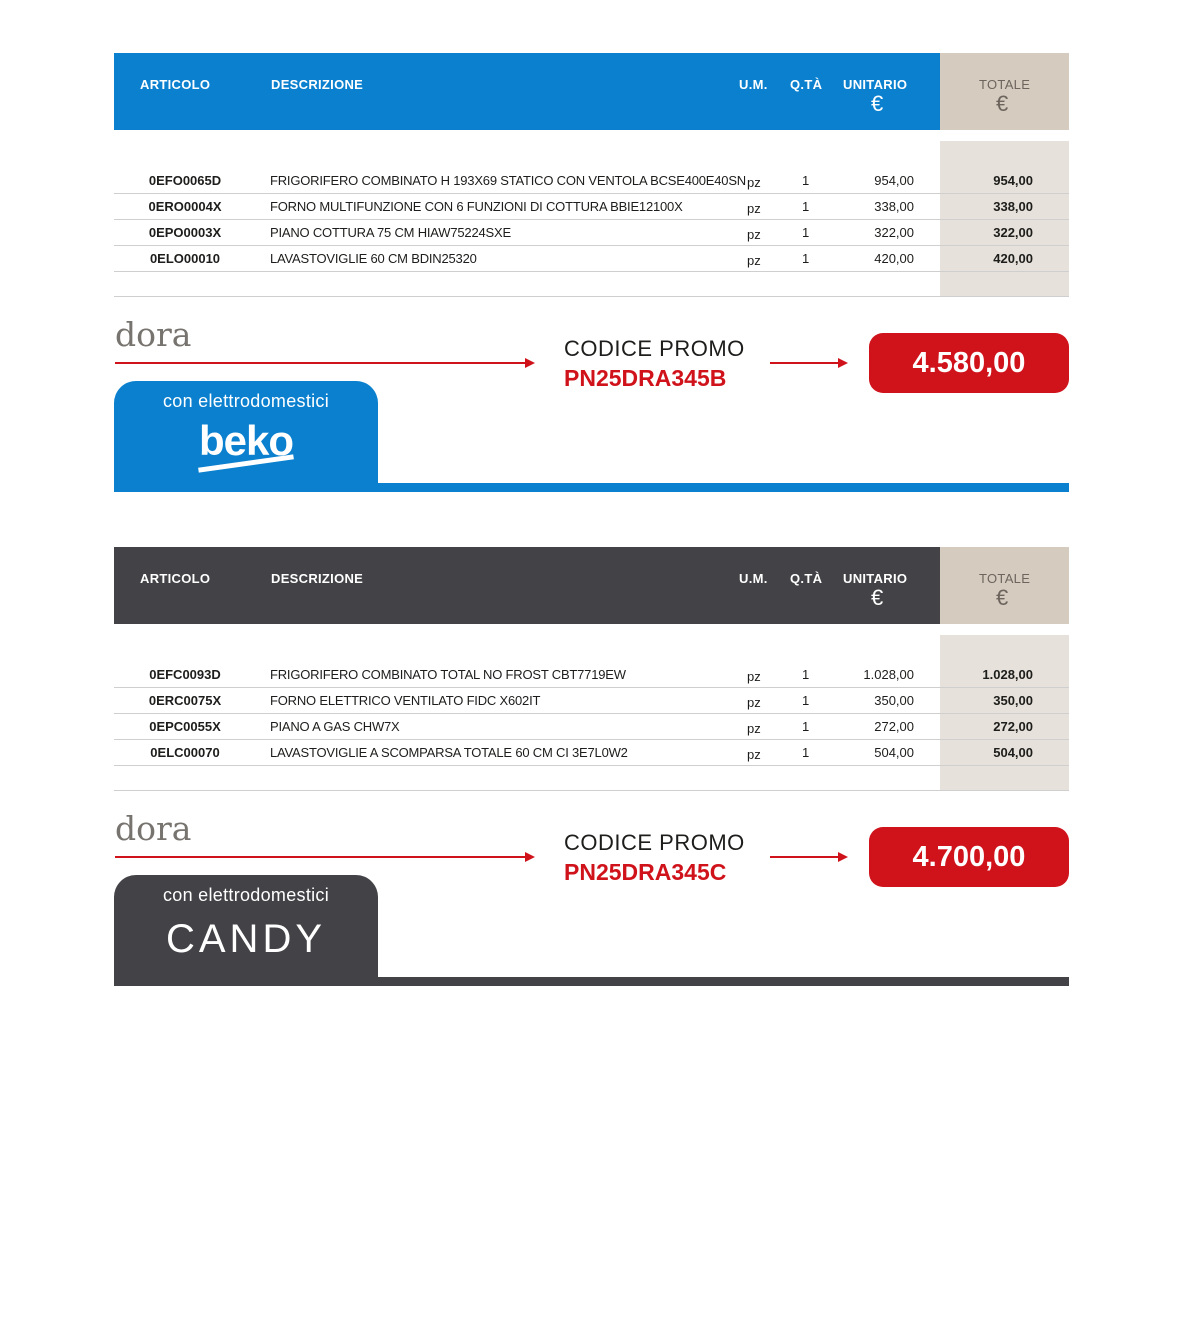 The image size is (1189, 1323). What do you see at coordinates (185, 232) in the screenshot?
I see `cell-articolo: 0EPO0003X` at bounding box center [185, 232].